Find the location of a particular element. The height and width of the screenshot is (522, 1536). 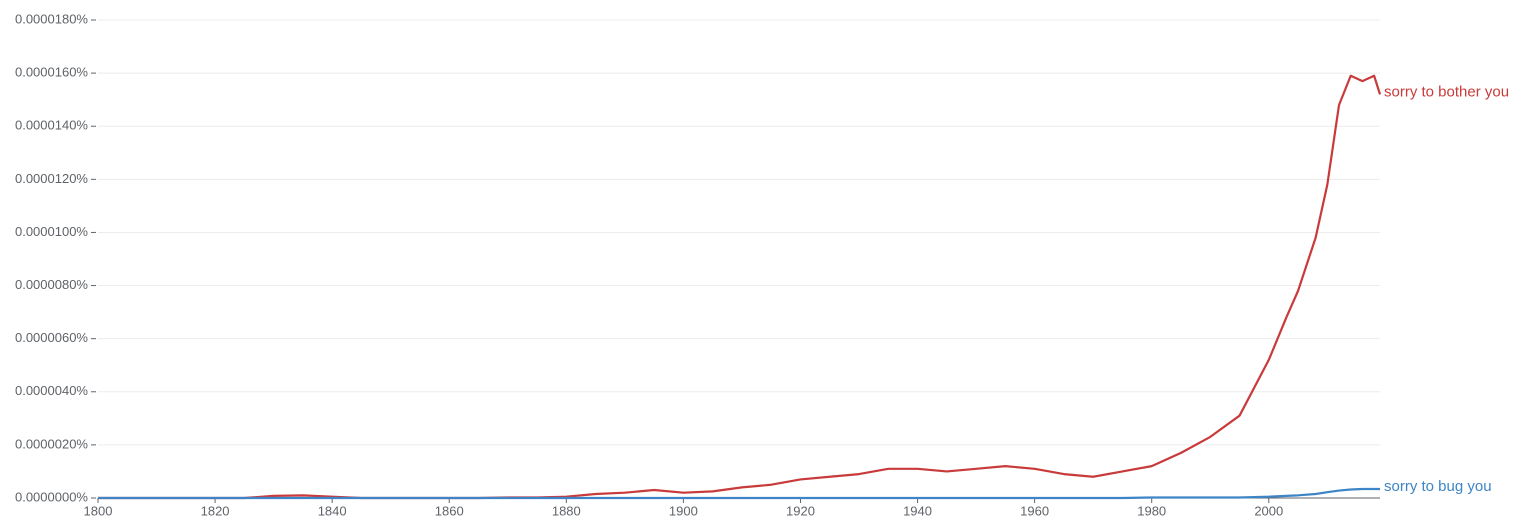

y-tick-label: 0.0000100% is located at coordinates (51, 231).